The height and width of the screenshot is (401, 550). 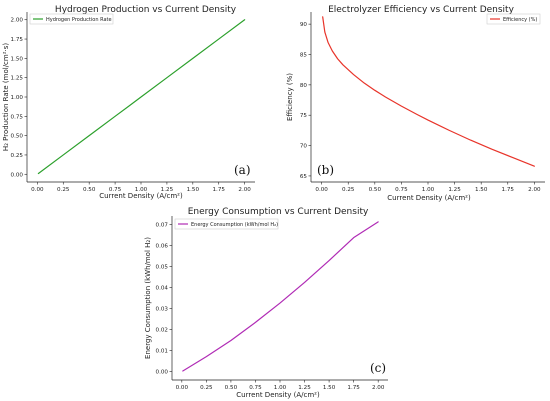 What do you see at coordinates (278, 212) in the screenshot?
I see `chart-c-title: Energy Consumption vs Current Density` at bounding box center [278, 212].